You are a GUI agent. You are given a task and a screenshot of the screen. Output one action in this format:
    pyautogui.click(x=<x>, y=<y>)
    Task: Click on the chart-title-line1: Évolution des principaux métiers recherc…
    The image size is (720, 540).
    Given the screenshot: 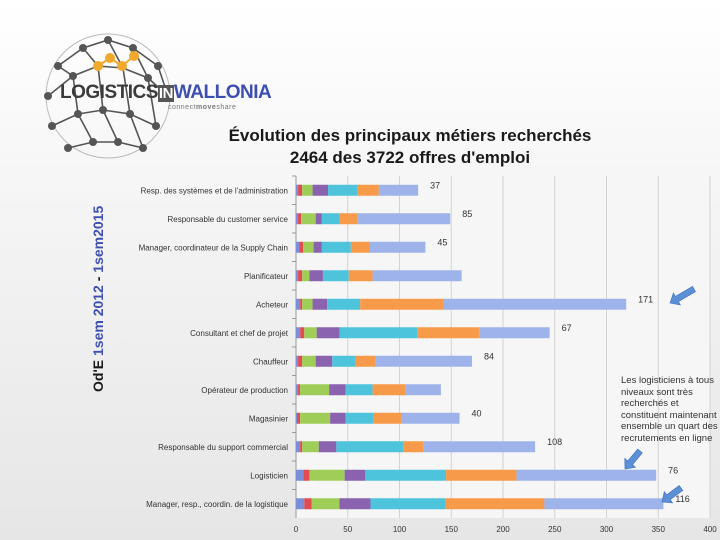 What is the action you would take?
    pyautogui.click(x=410, y=135)
    